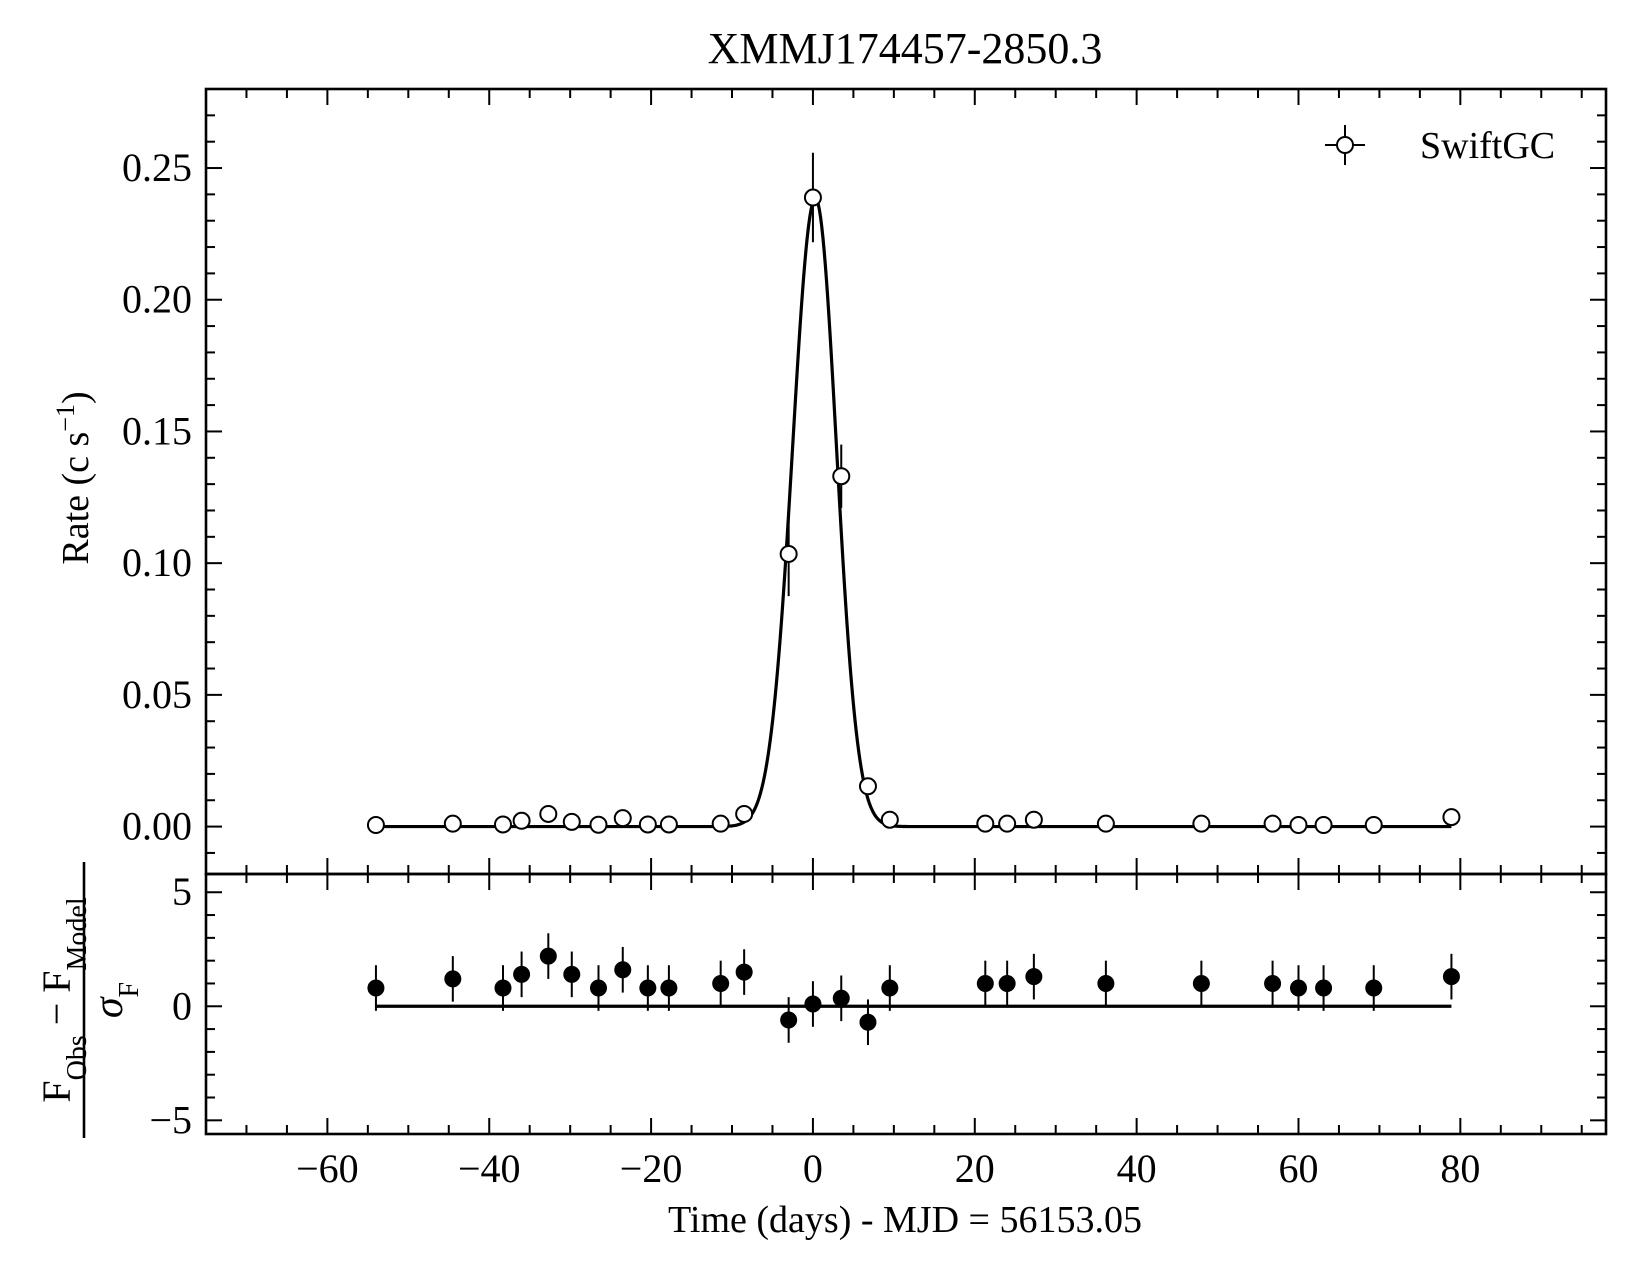 Image resolution: width=1629 pixels, height=1266 pixels. I want to click on top-ytick-label: 0.00, so click(157, 826).